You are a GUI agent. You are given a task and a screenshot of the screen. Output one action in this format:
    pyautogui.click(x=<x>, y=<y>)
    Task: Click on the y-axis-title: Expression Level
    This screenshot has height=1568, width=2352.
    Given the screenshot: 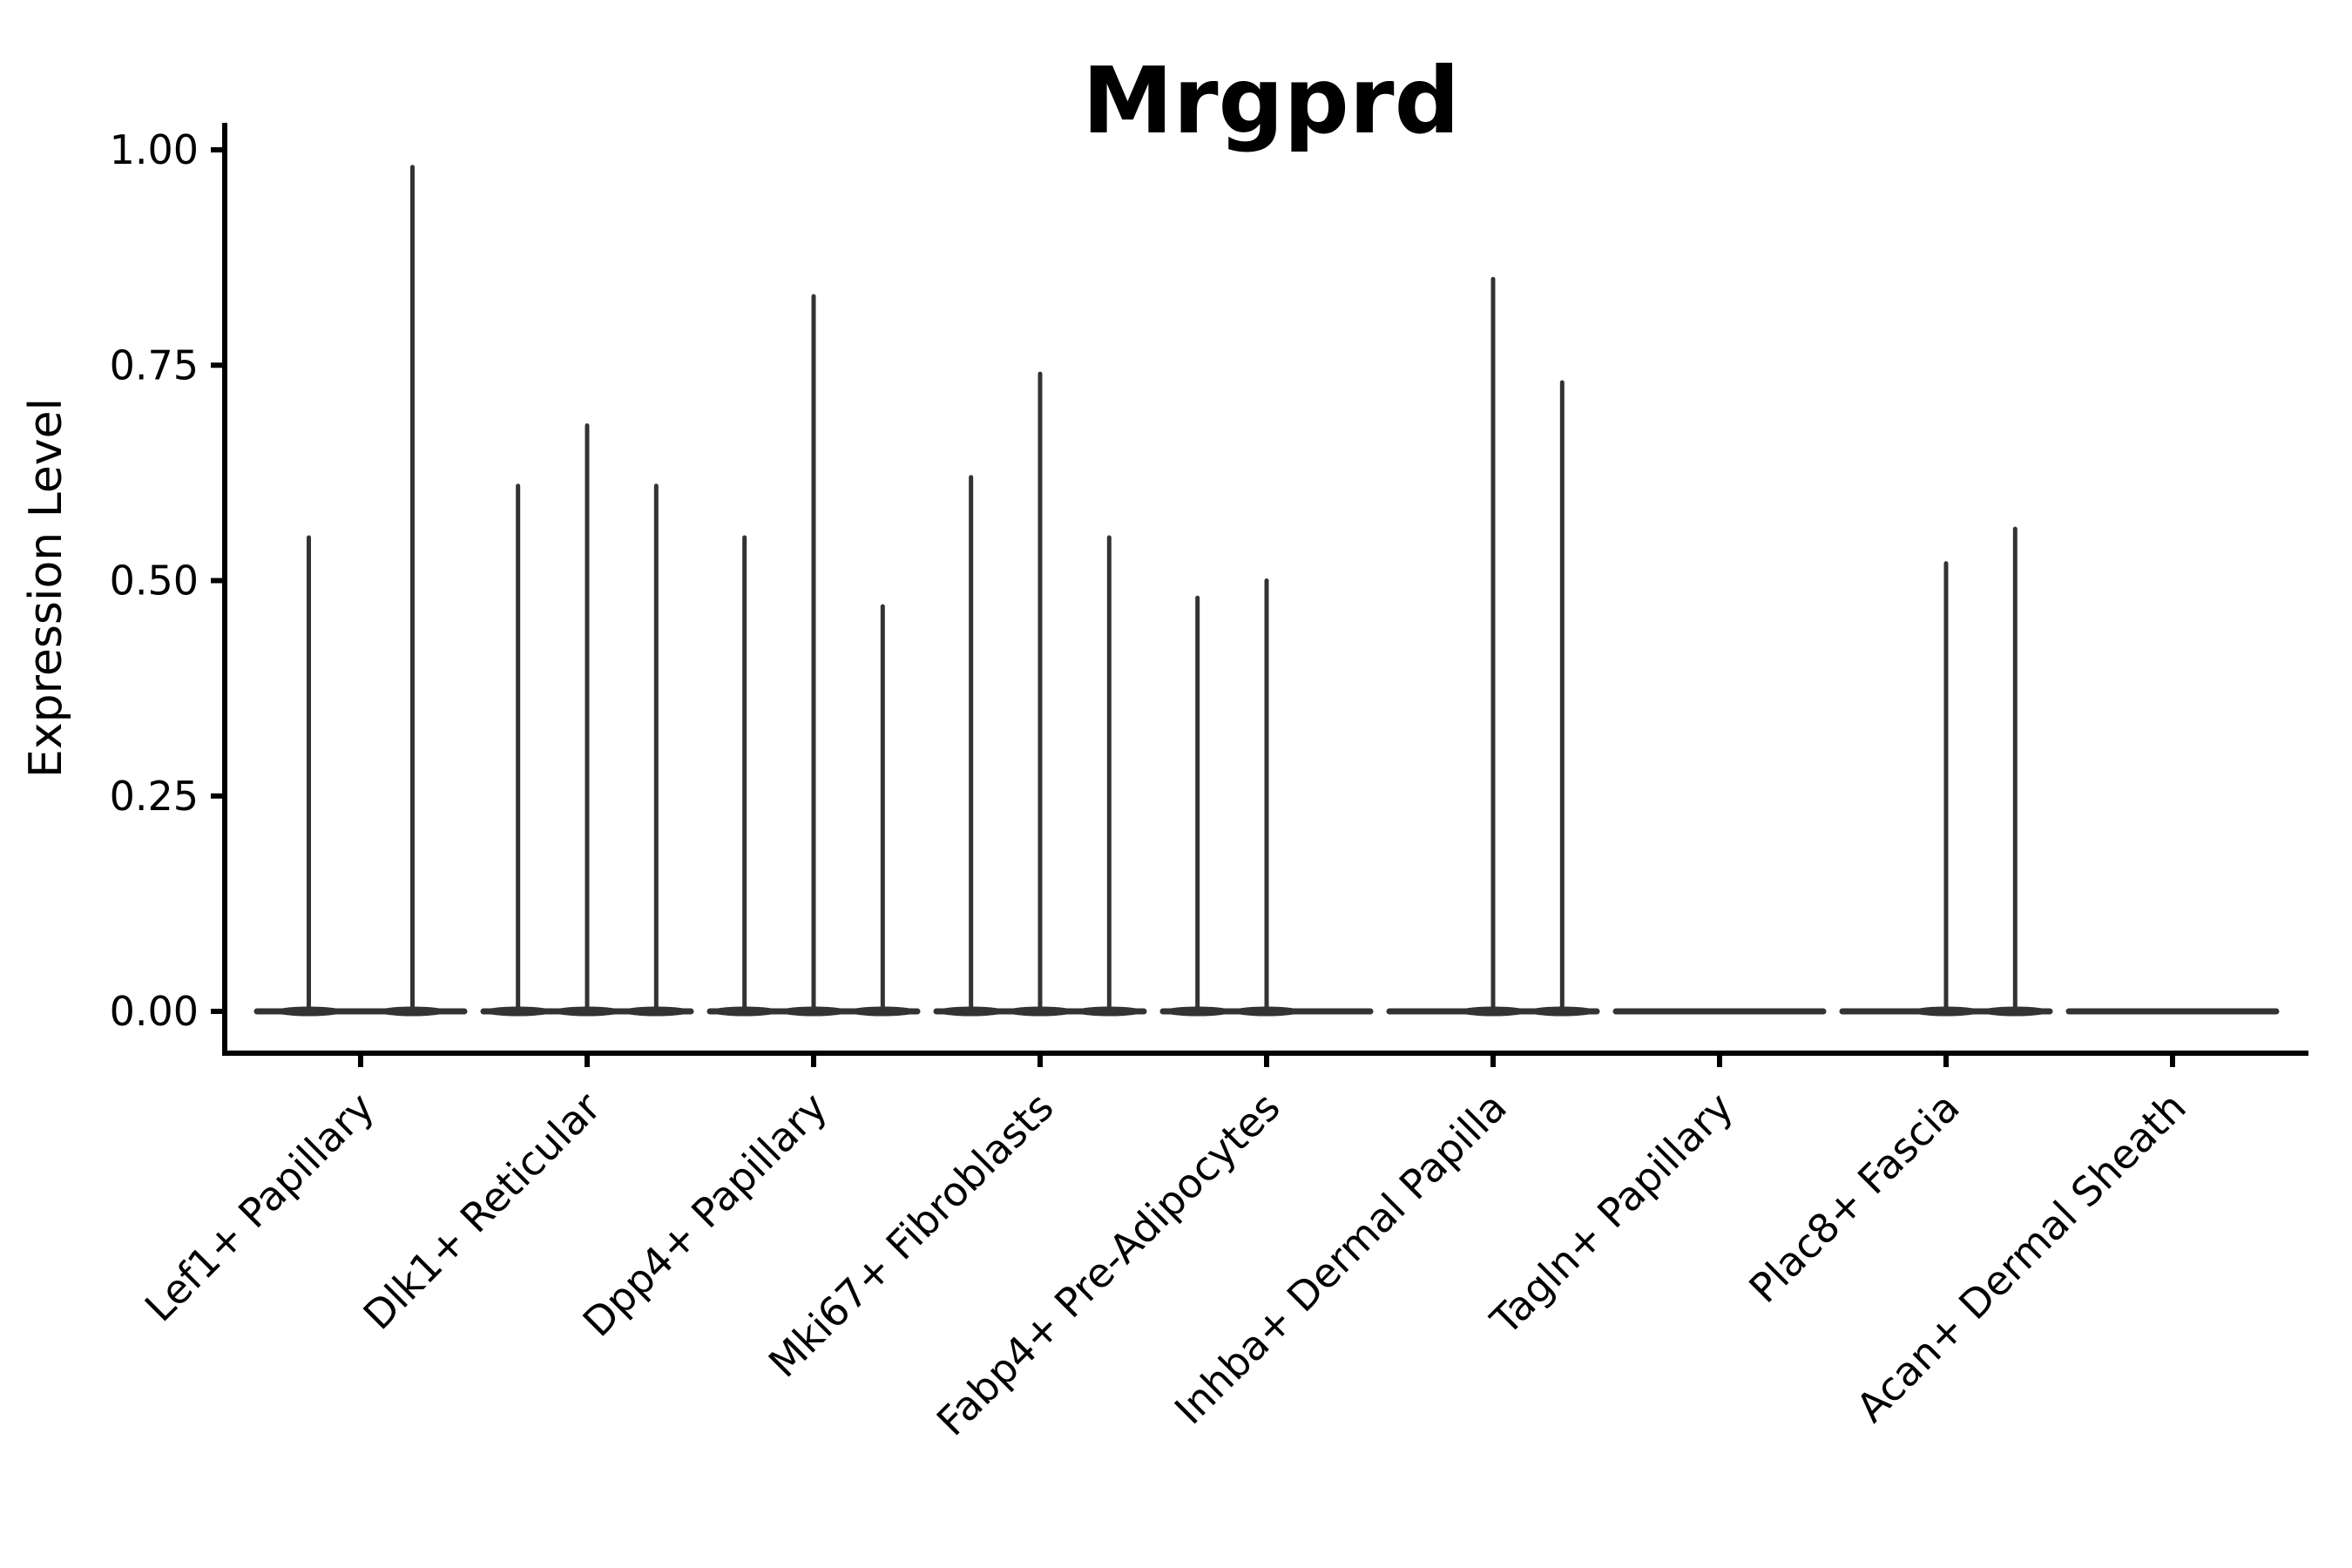 What is the action you would take?
    pyautogui.click(x=46, y=588)
    